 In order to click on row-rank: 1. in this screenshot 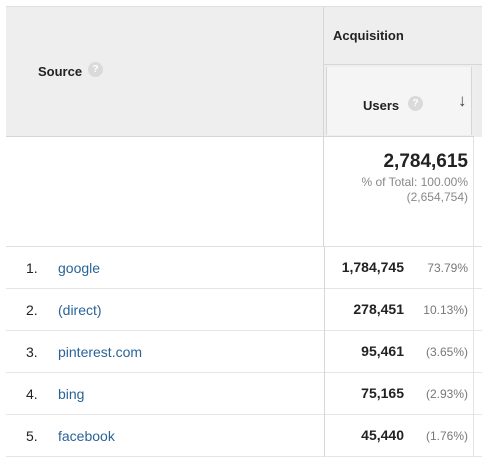, I will do `click(32, 268)`.